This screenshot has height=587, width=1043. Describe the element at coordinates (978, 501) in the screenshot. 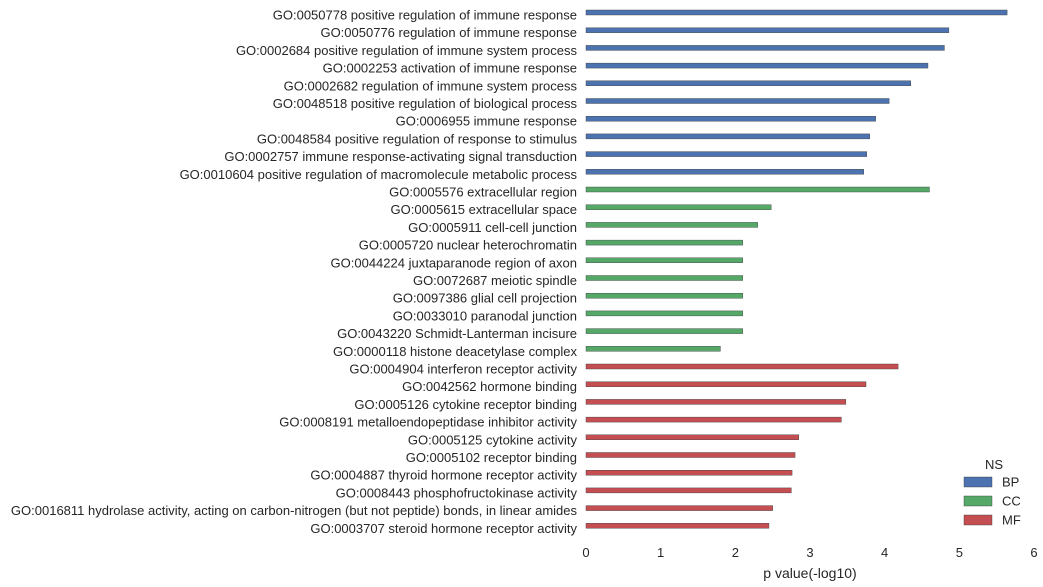

I see `legend-swatch-cc` at that location.